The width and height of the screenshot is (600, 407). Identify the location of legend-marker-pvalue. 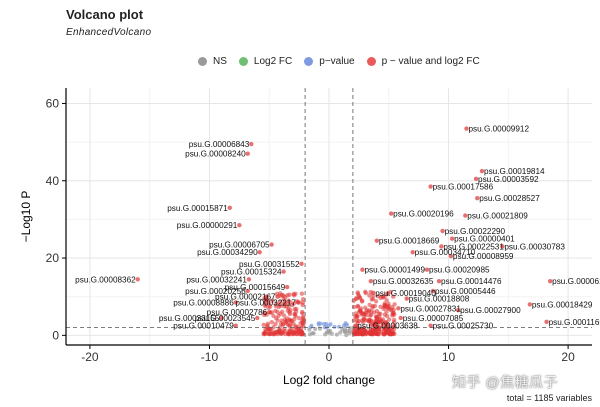
(309, 61).